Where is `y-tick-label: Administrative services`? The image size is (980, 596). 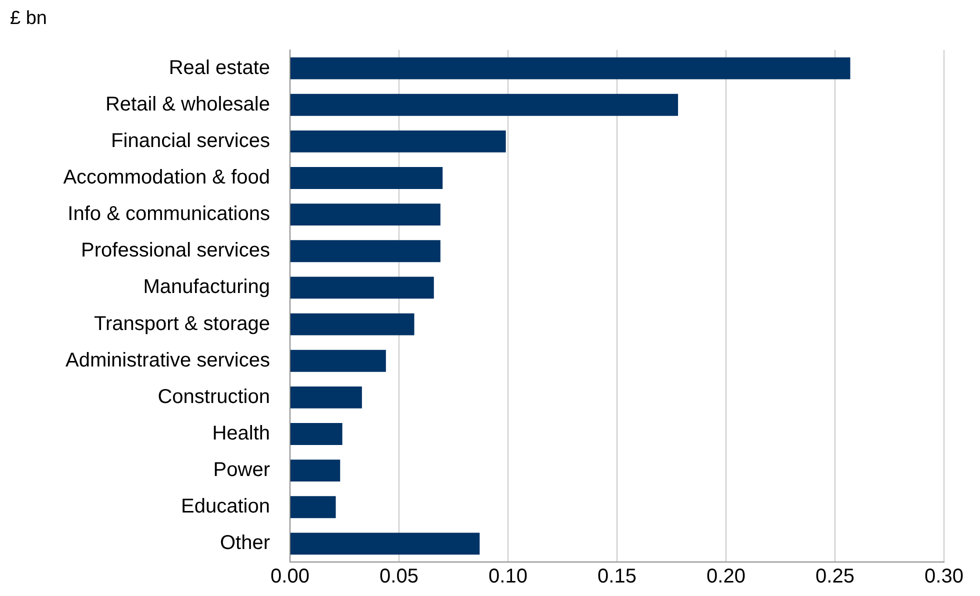
y-tick-label: Administrative services is located at coordinates (167, 360).